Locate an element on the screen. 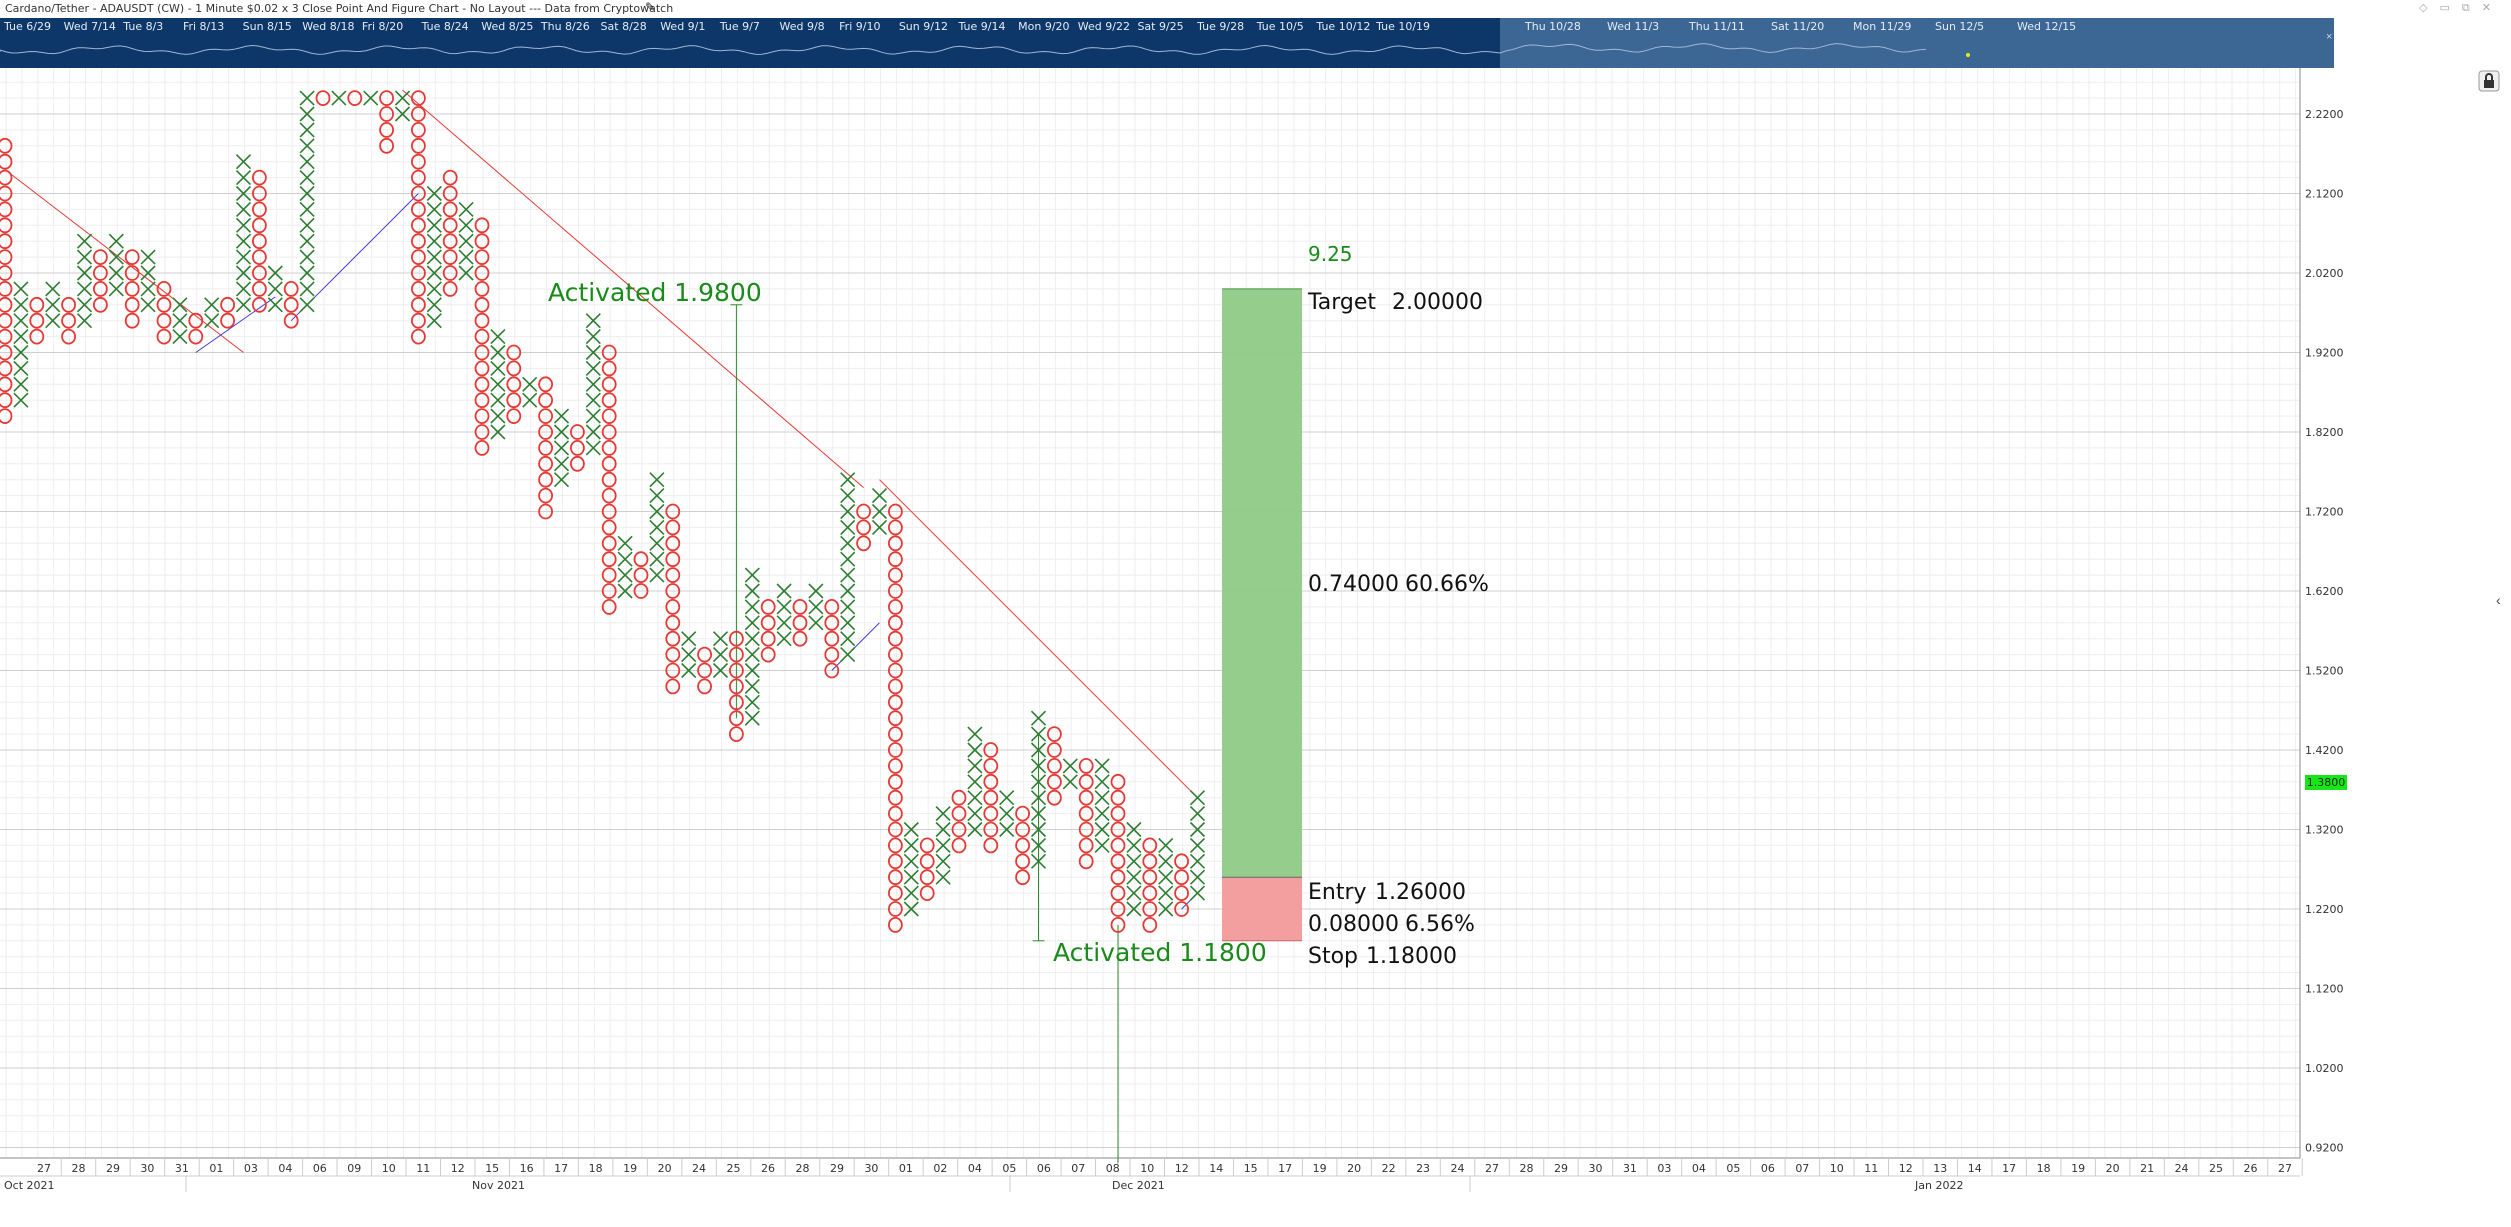 This screenshot has width=2511, height=1227. x-tick-label: 20 is located at coordinates (1354, 1168).